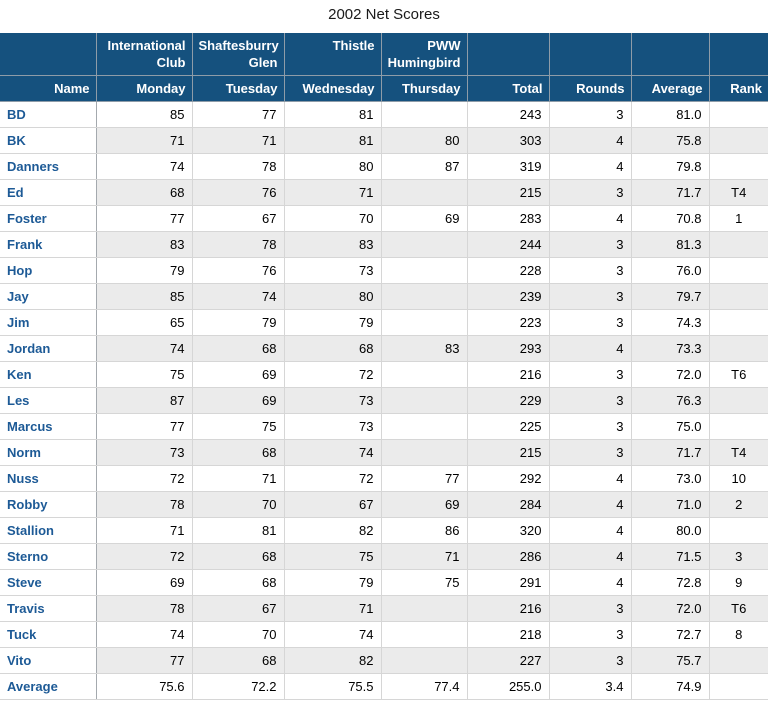 Image resolution: width=768 pixels, height=708 pixels. Describe the element at coordinates (384, 114) in the screenshot. I see `player-row: BD 85 77 81 243 3 81.0` at that location.